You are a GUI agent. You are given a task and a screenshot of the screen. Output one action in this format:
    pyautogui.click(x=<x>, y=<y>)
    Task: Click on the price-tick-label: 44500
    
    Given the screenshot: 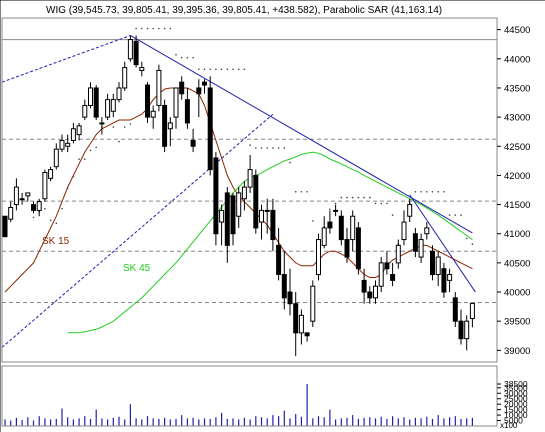 What is the action you would take?
    pyautogui.click(x=517, y=30)
    